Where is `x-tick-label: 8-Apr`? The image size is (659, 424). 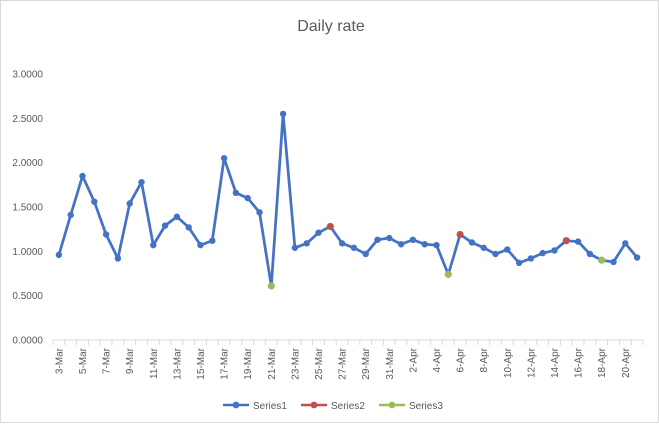
x-tick-label: 8-Apr is located at coordinates (484, 359).